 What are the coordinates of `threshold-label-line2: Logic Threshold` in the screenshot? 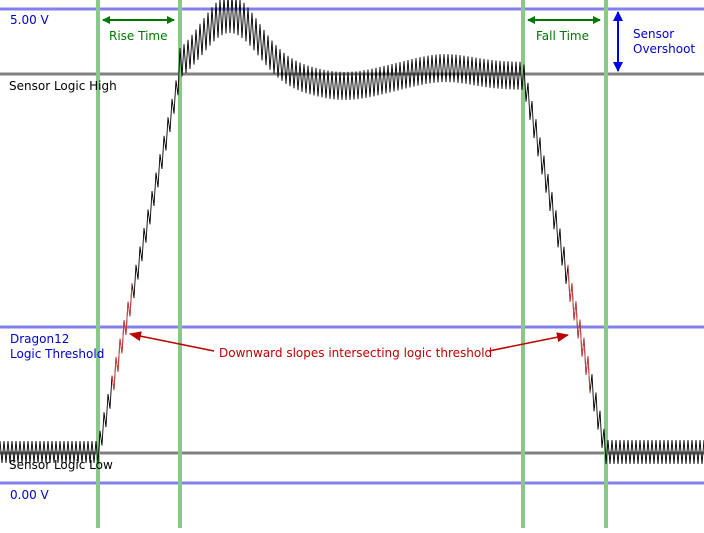 It's located at (57, 354).